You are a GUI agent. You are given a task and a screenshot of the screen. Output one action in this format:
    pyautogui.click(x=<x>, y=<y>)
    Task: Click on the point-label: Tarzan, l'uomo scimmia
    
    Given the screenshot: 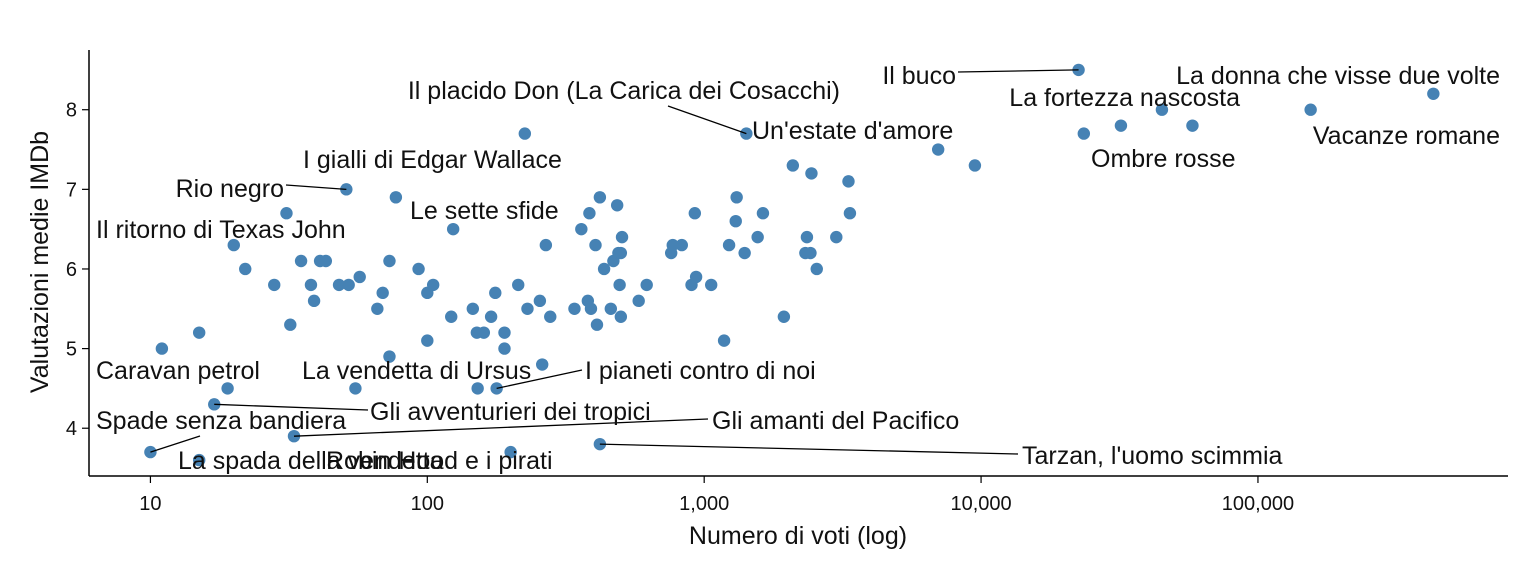 What is the action you would take?
    pyautogui.click(x=1152, y=456)
    